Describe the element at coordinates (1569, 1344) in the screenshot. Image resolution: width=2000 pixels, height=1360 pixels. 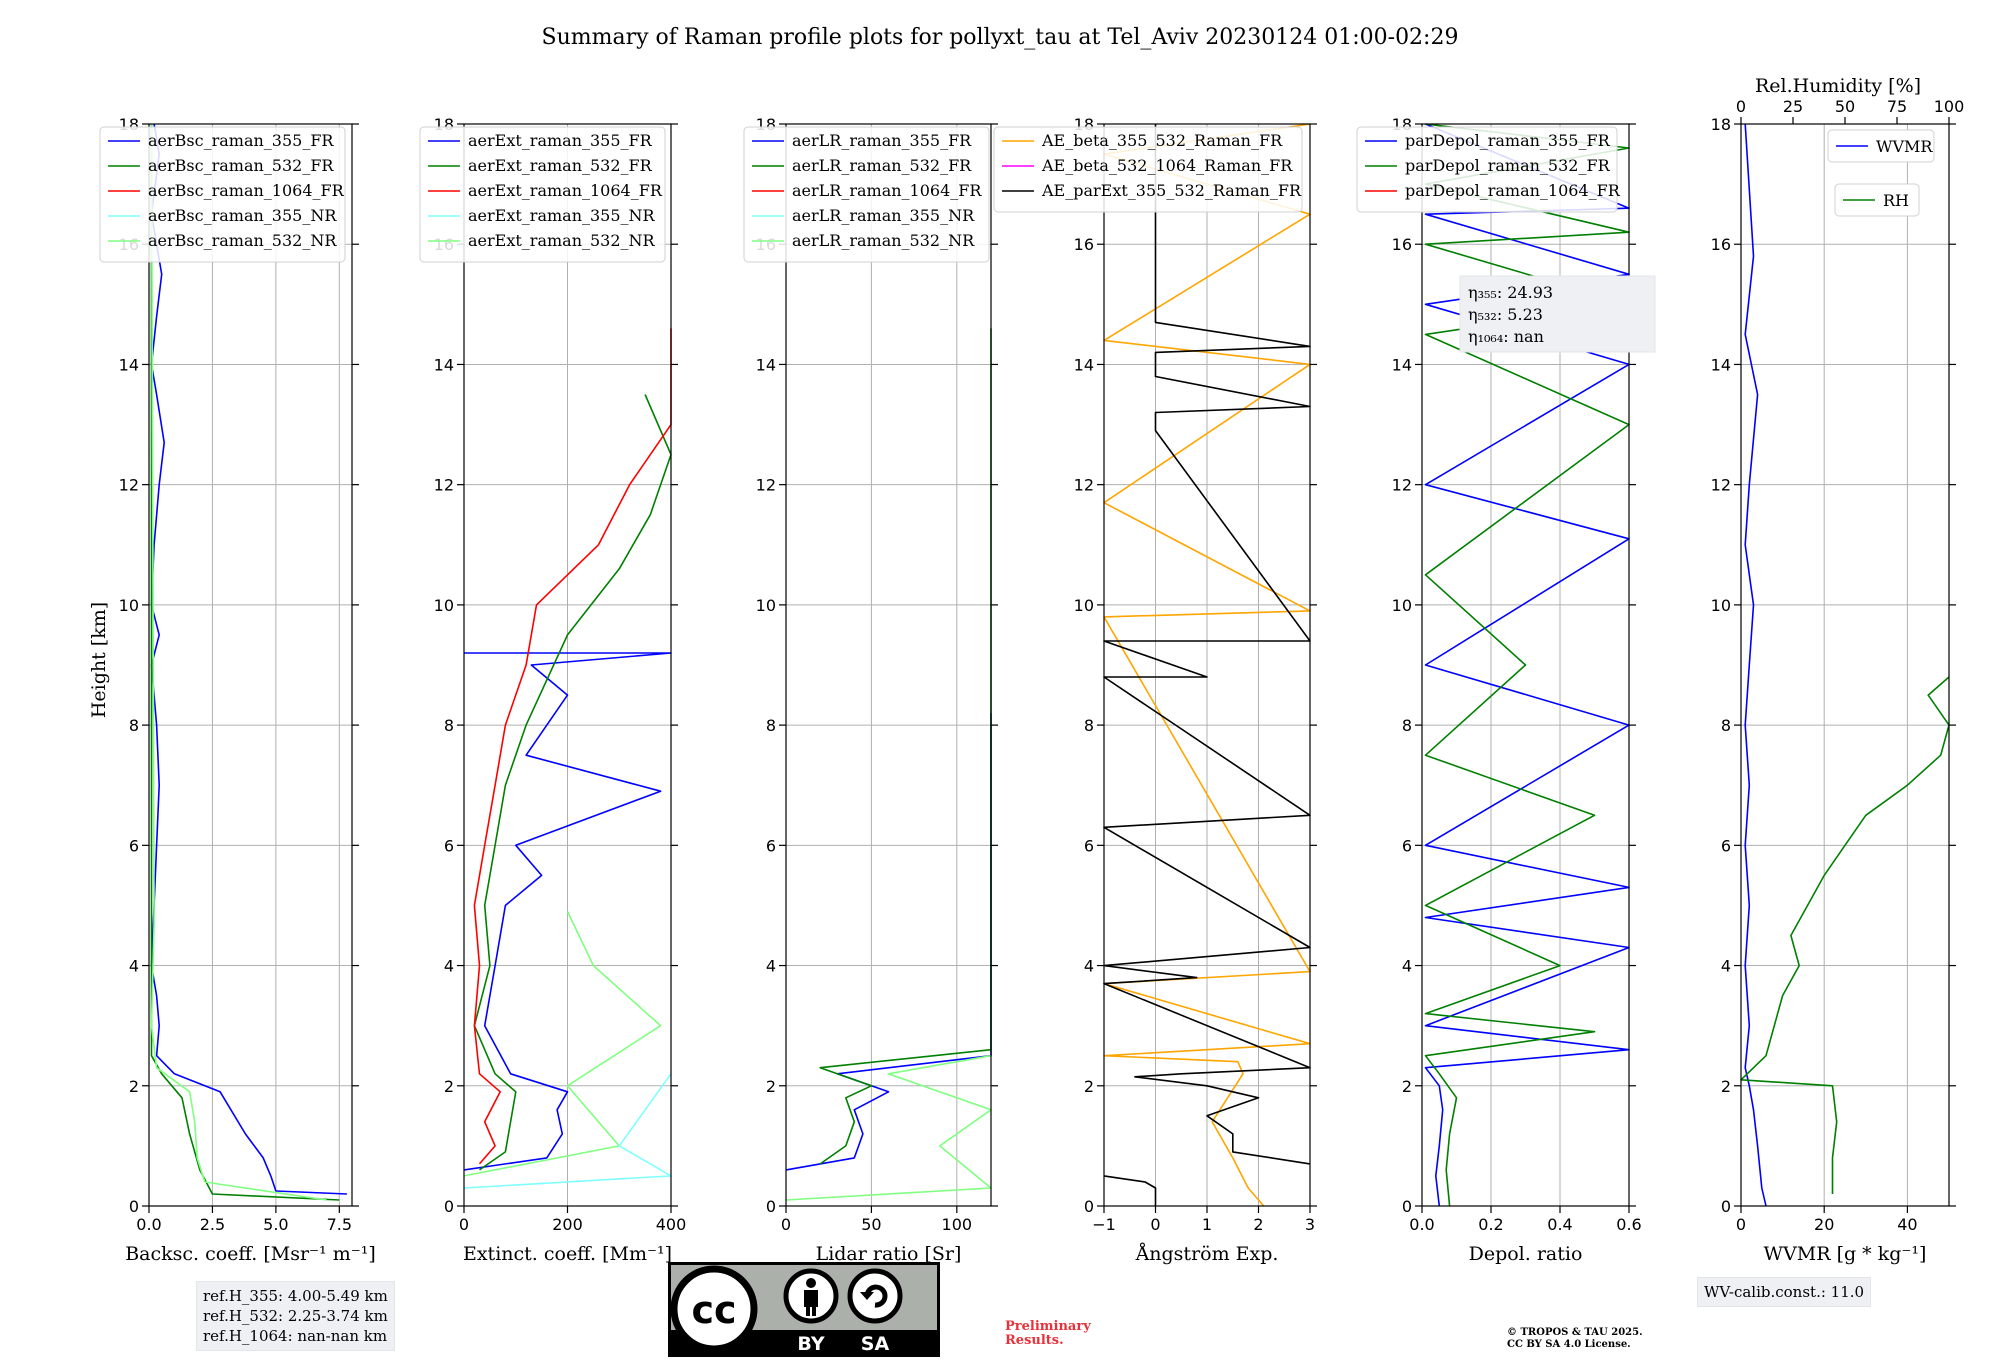
I see `copyright-line-2: CC BY SA 4.0 License.` at that location.